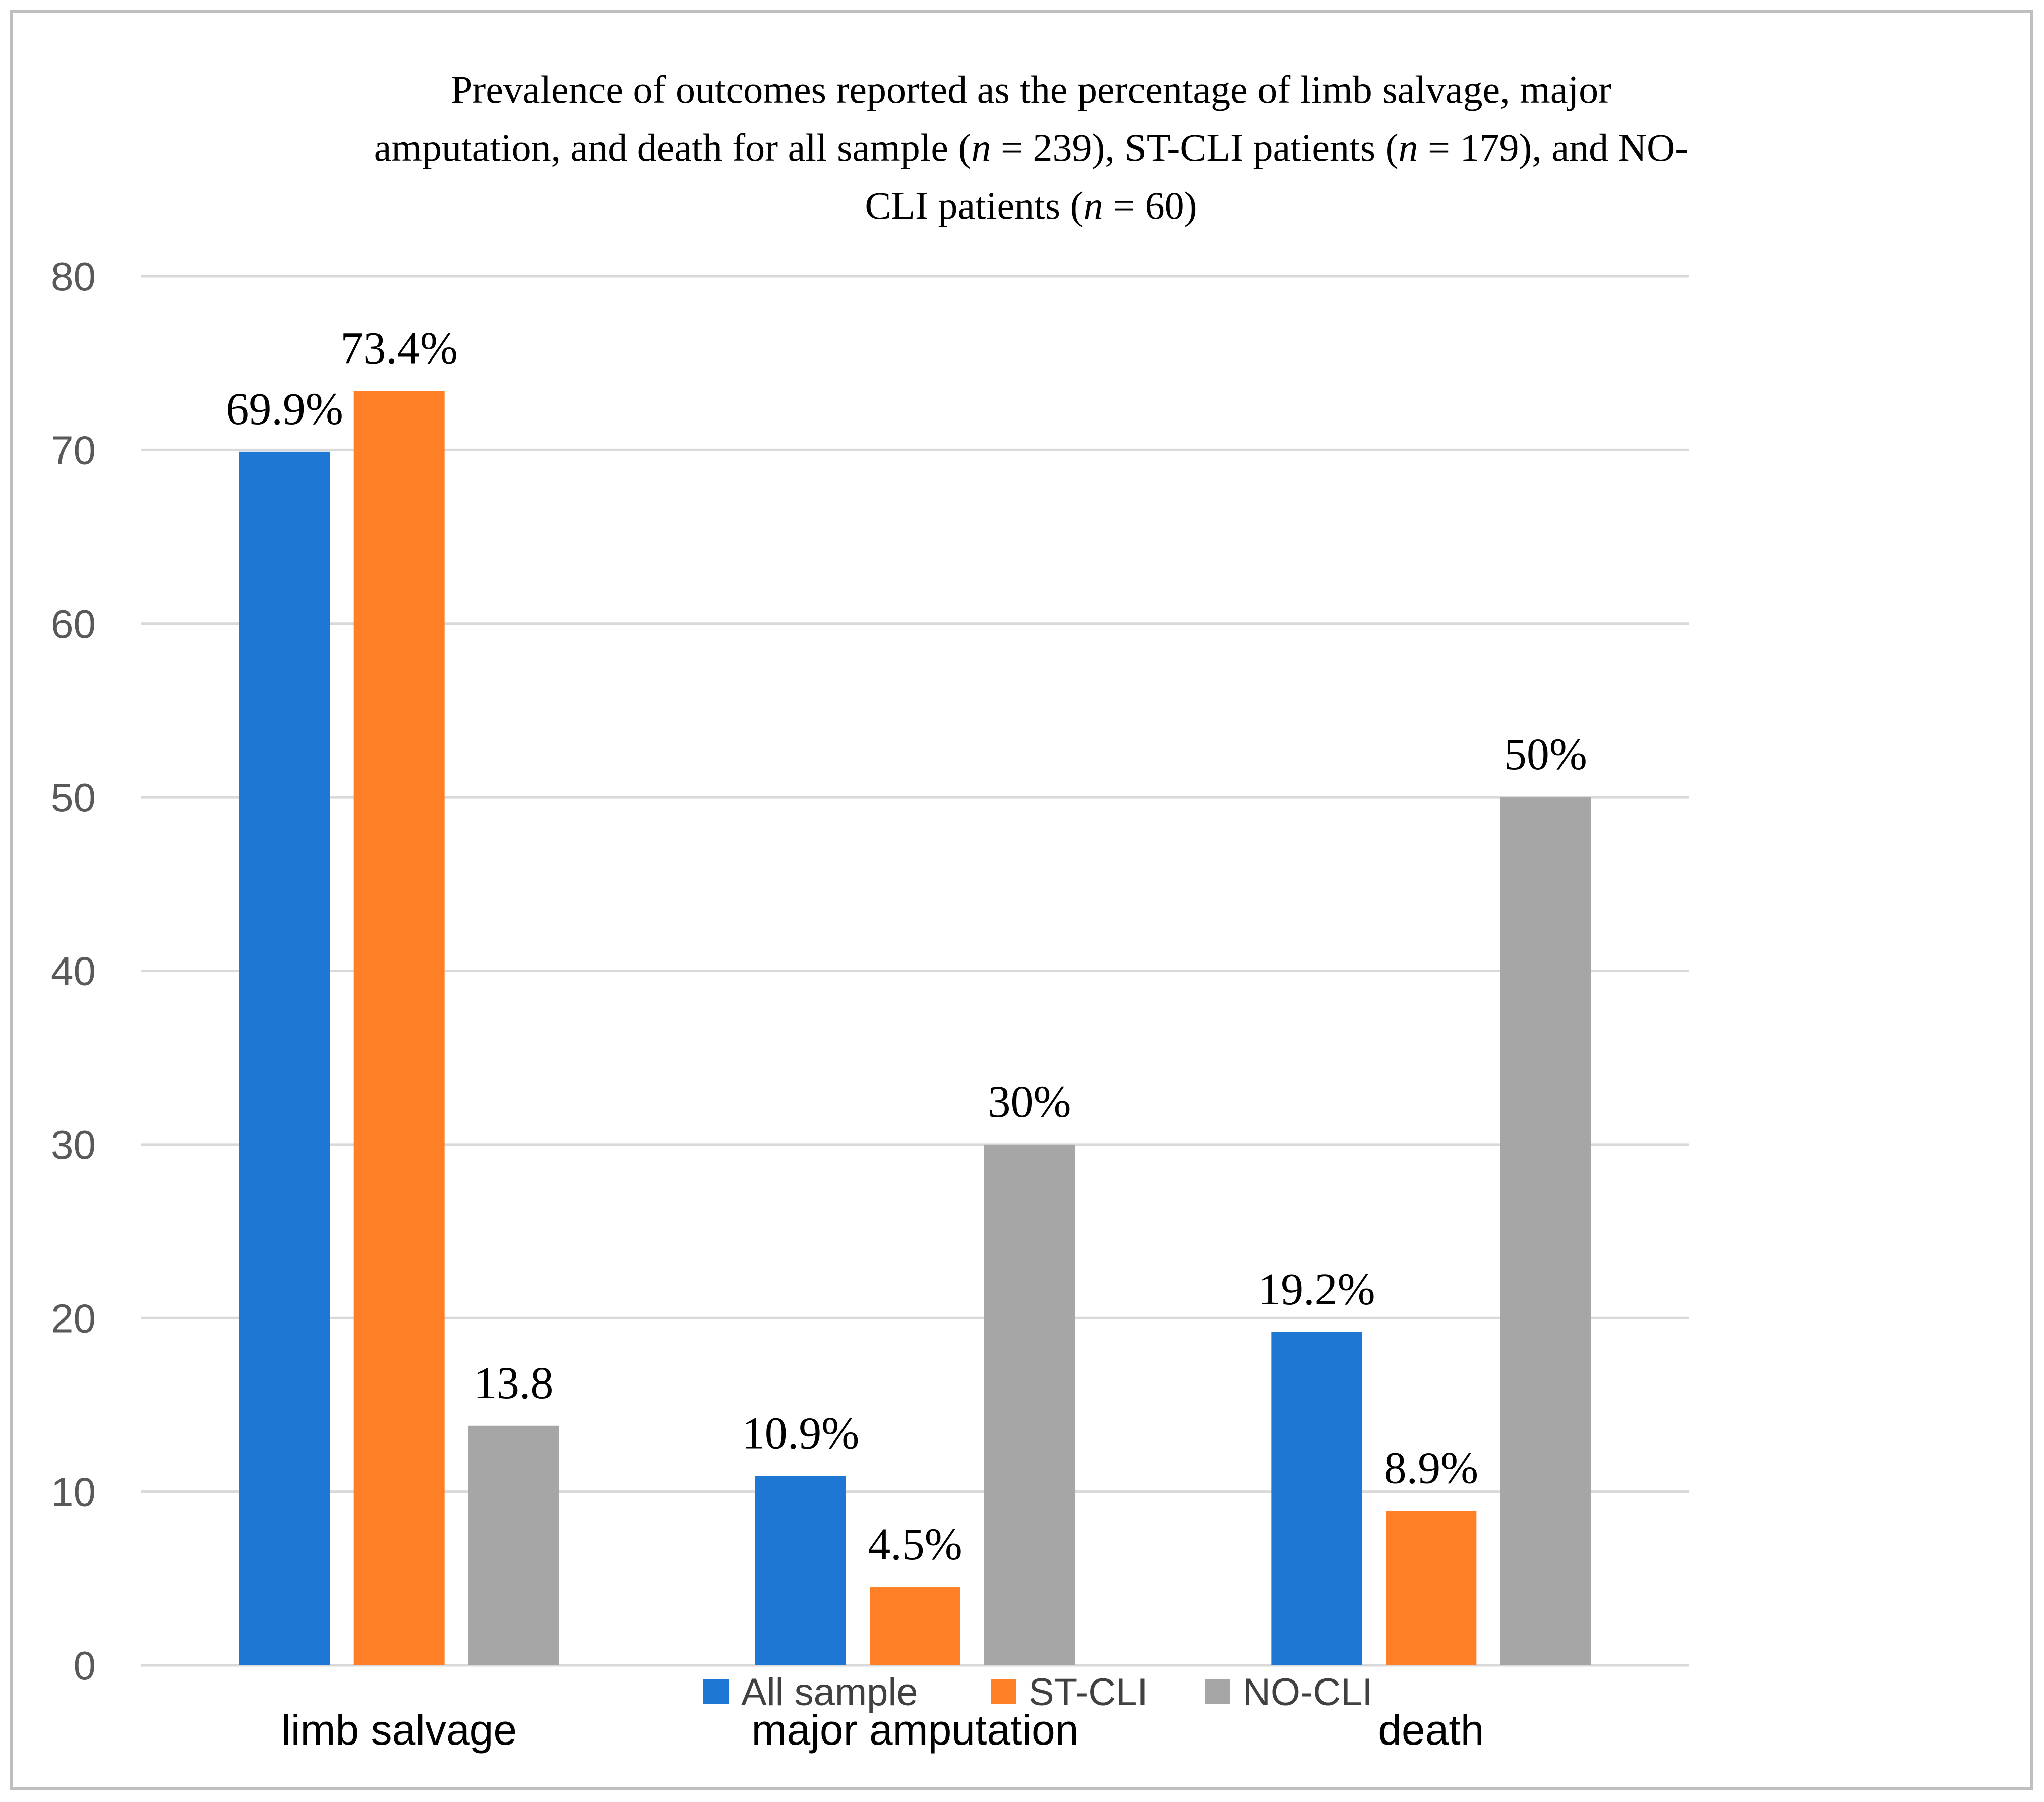 This screenshot has width=2044, height=1802. I want to click on y-tick-label: 20, so click(73, 1318).